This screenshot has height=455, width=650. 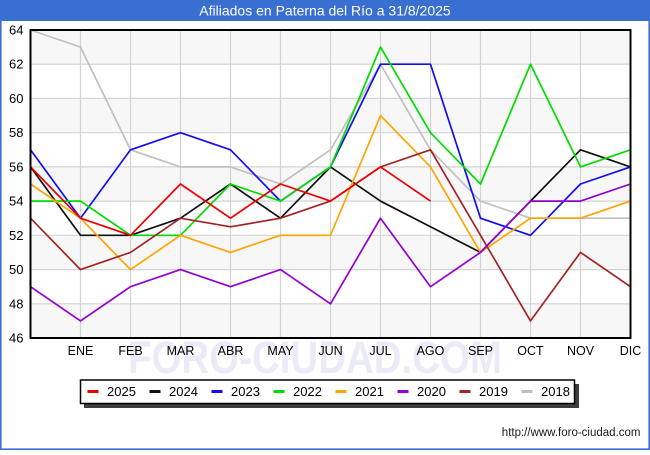 What do you see at coordinates (380, 351) in the screenshot?
I see `svg-text: JUL` at bounding box center [380, 351].